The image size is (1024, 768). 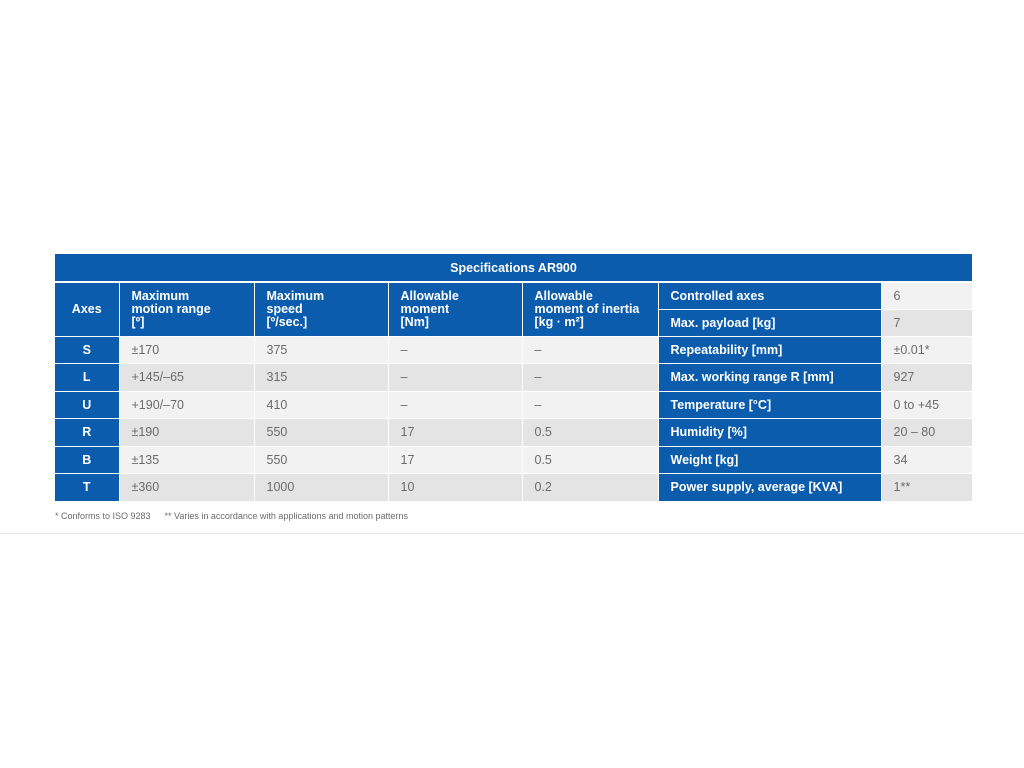 I want to click on property-label: Power supply, average [KVA], so click(x=770, y=487).